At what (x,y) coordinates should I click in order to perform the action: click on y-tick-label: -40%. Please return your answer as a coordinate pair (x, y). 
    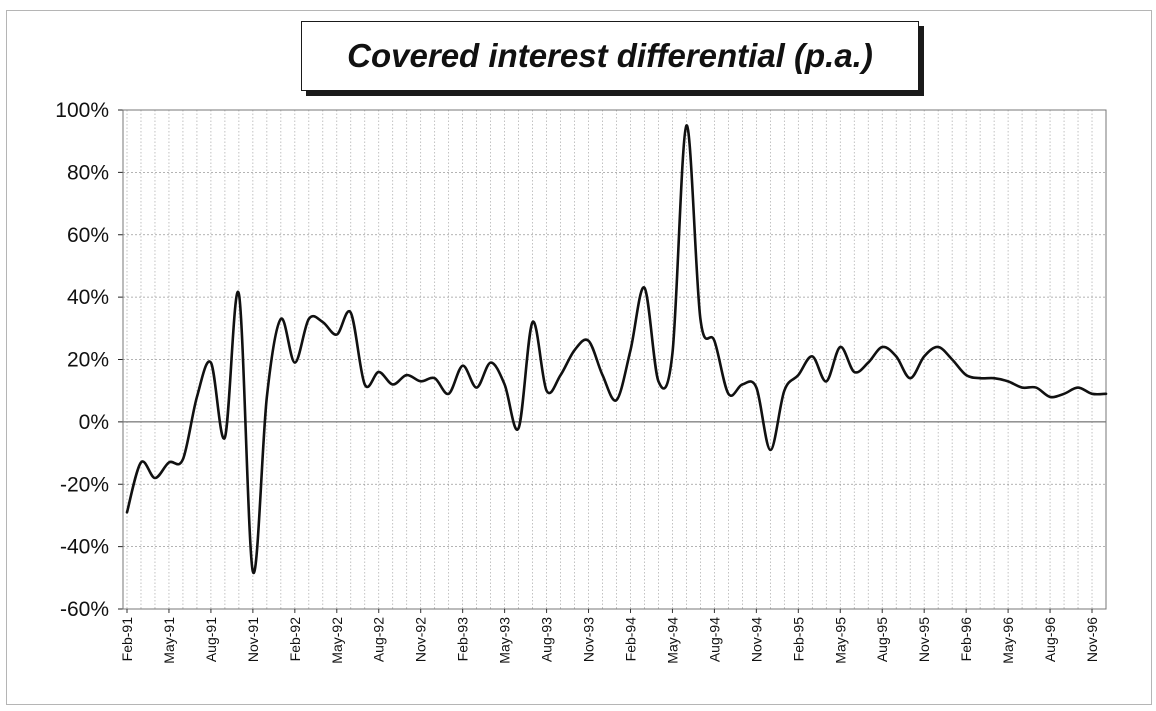
    Looking at the image, I should click on (84, 547).